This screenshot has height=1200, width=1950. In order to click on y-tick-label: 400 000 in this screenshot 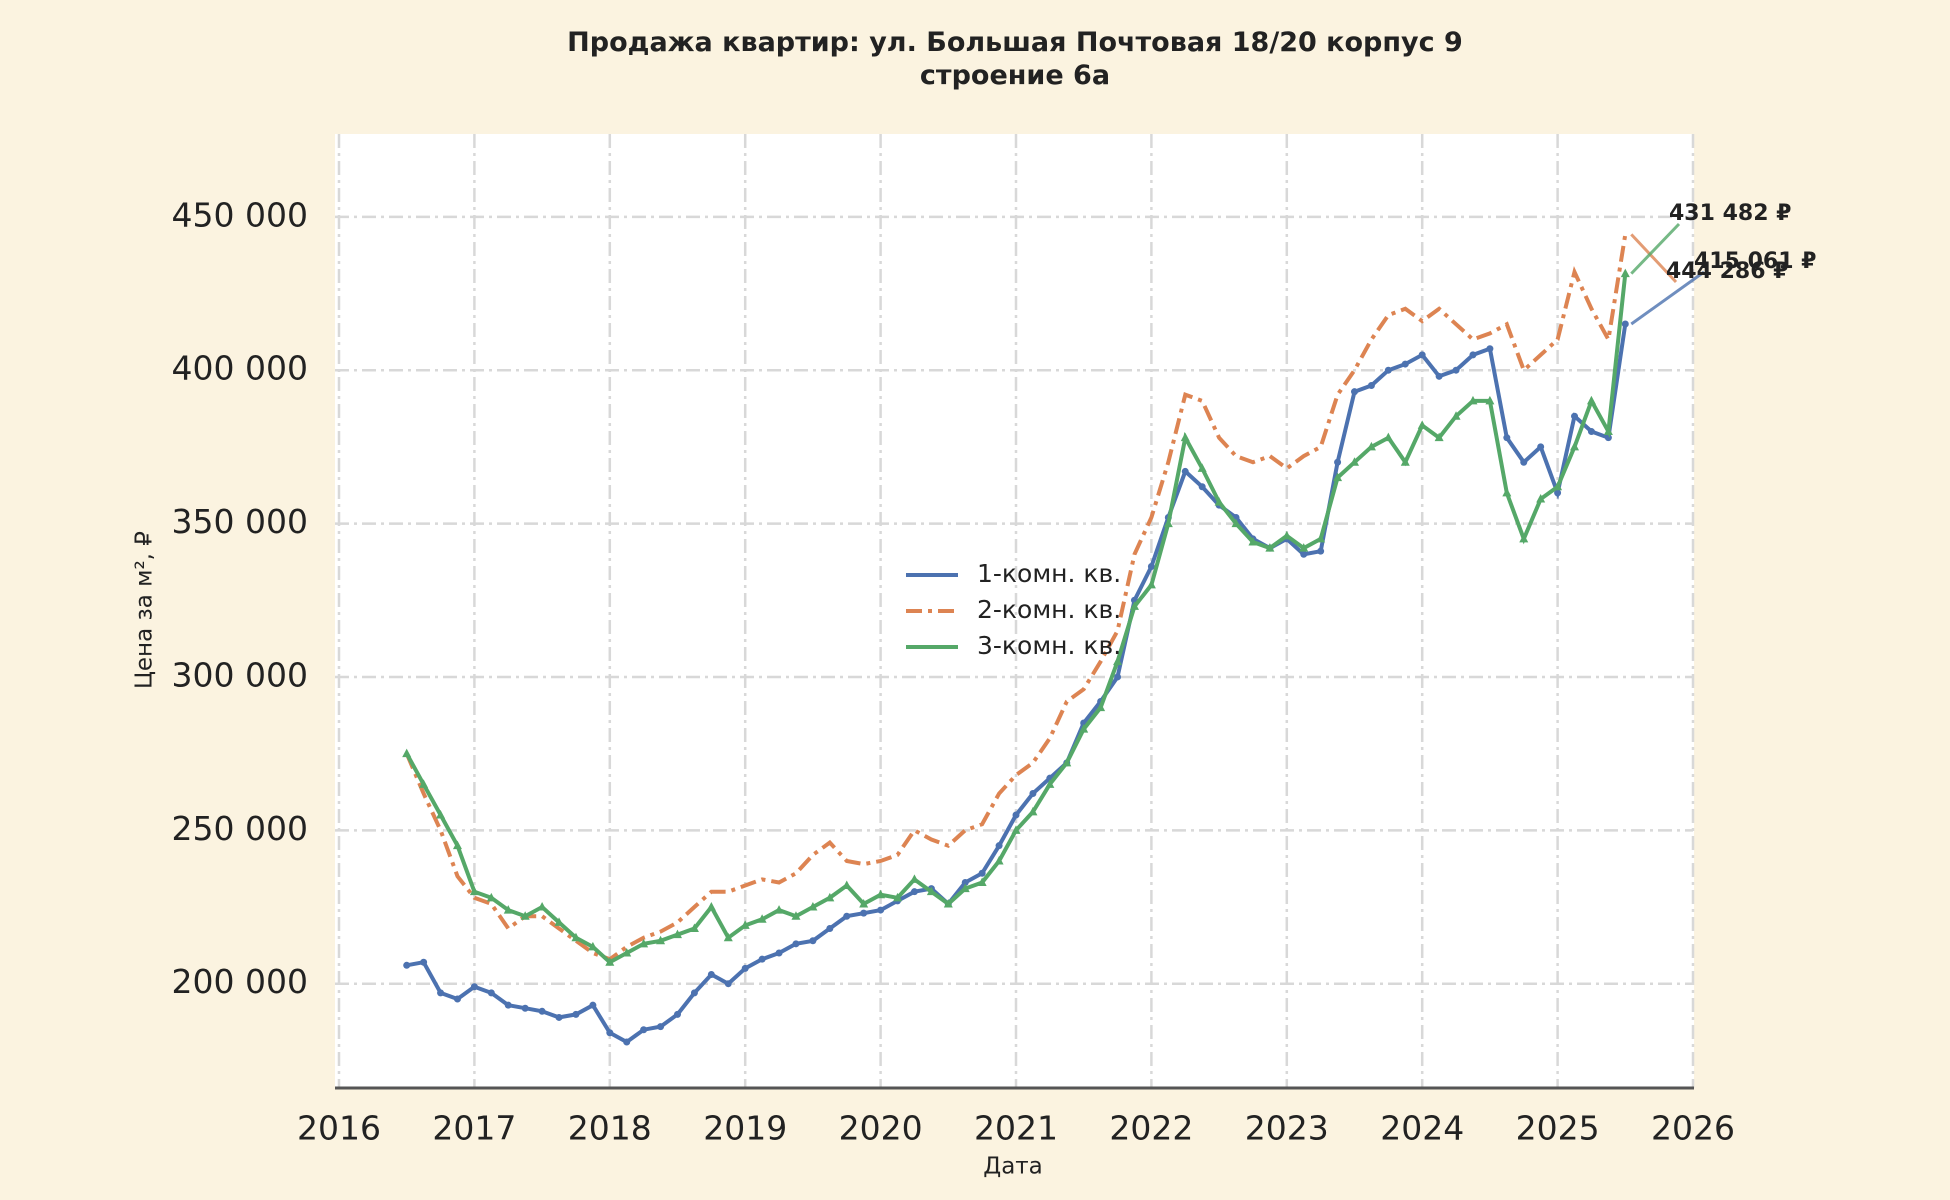, I will do `click(240, 368)`.